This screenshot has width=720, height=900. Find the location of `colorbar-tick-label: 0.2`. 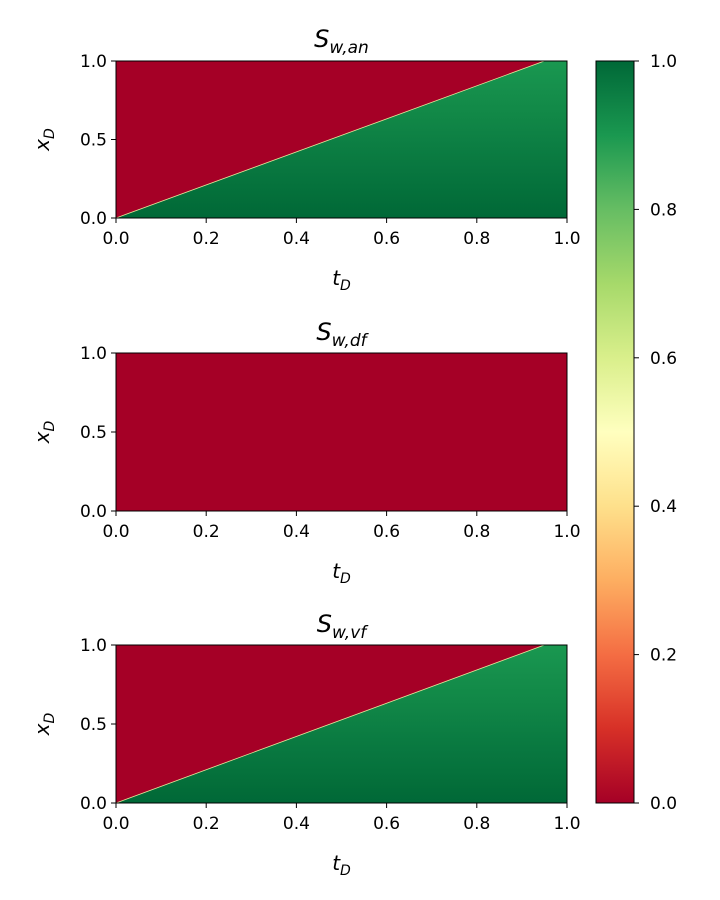

colorbar-tick-label: 0.2 is located at coordinates (663, 656).